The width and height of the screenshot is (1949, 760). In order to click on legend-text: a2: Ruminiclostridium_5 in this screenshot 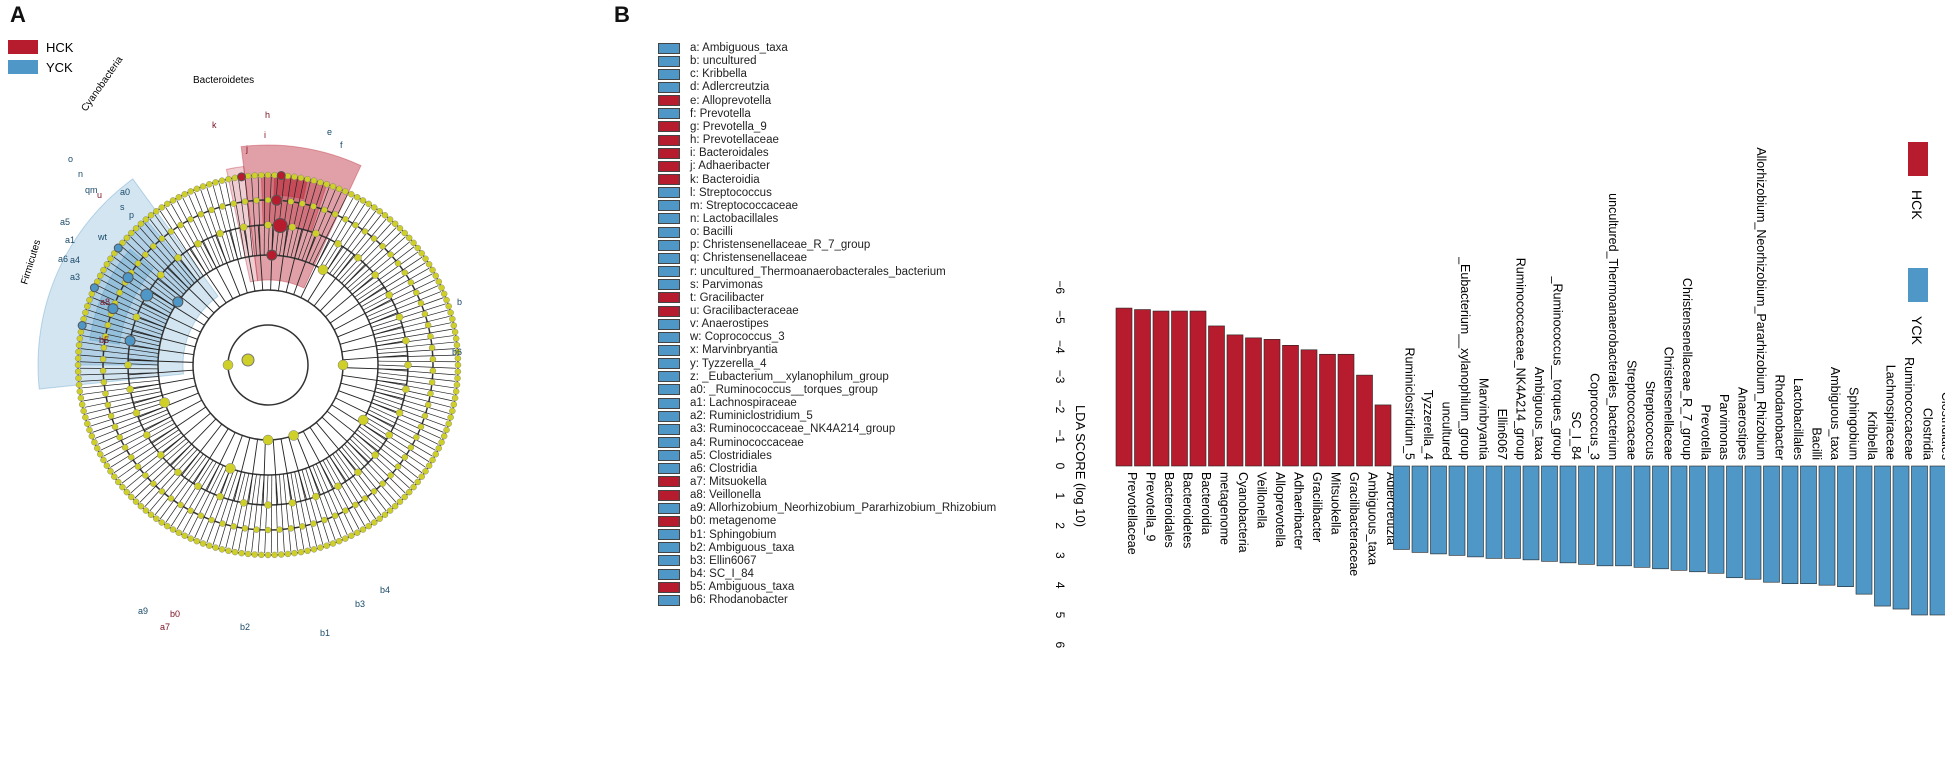, I will do `click(751, 416)`.